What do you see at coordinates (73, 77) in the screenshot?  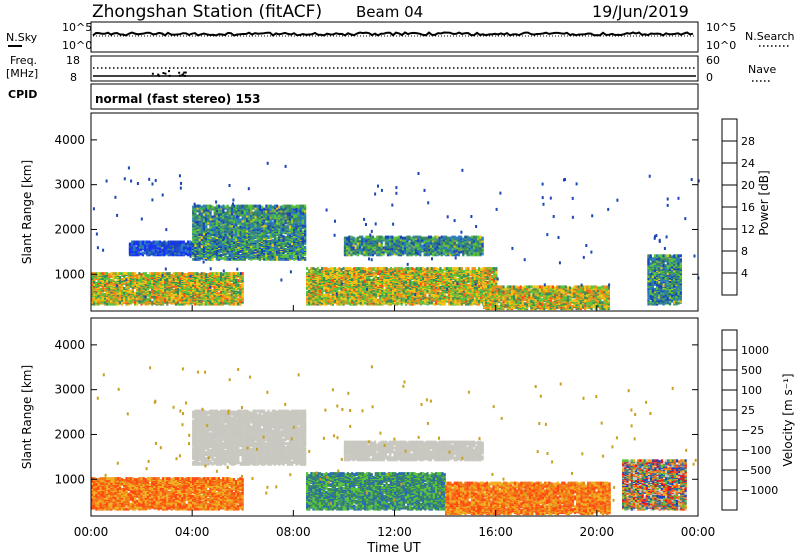 I see `freq-tick-bottom: 8` at bounding box center [73, 77].